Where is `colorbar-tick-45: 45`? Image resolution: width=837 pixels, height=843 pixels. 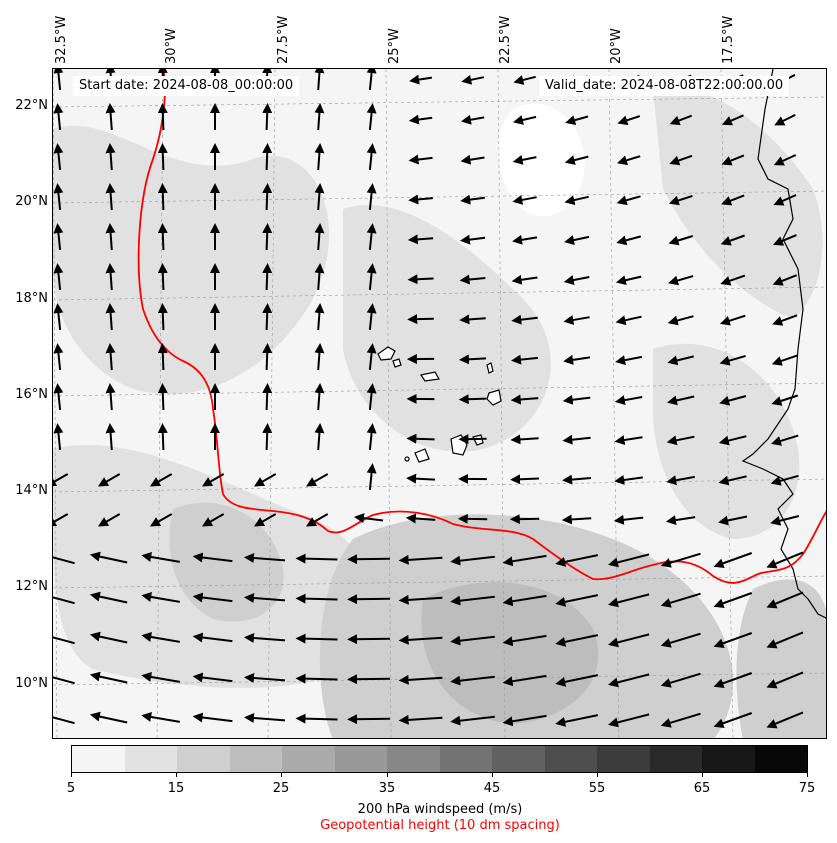 colorbar-tick-45: 45 is located at coordinates (492, 788).